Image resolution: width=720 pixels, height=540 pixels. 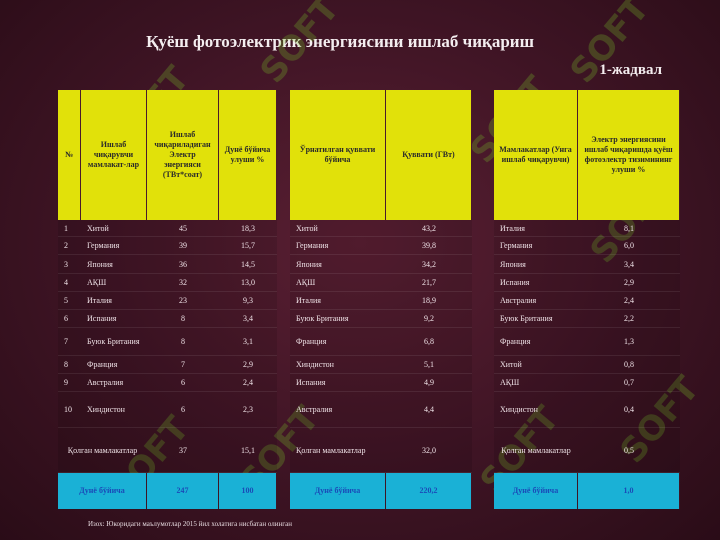 What do you see at coordinates (429, 491) in the screenshot?
I see `footer-total-capacity: 220,2` at bounding box center [429, 491].